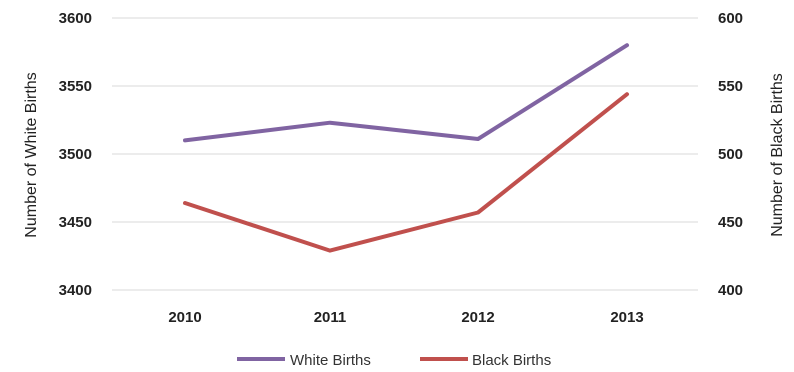 The image size is (794, 372). Describe the element at coordinates (31, 154) in the screenshot. I see `left-axis-title: Number of White Births` at that location.